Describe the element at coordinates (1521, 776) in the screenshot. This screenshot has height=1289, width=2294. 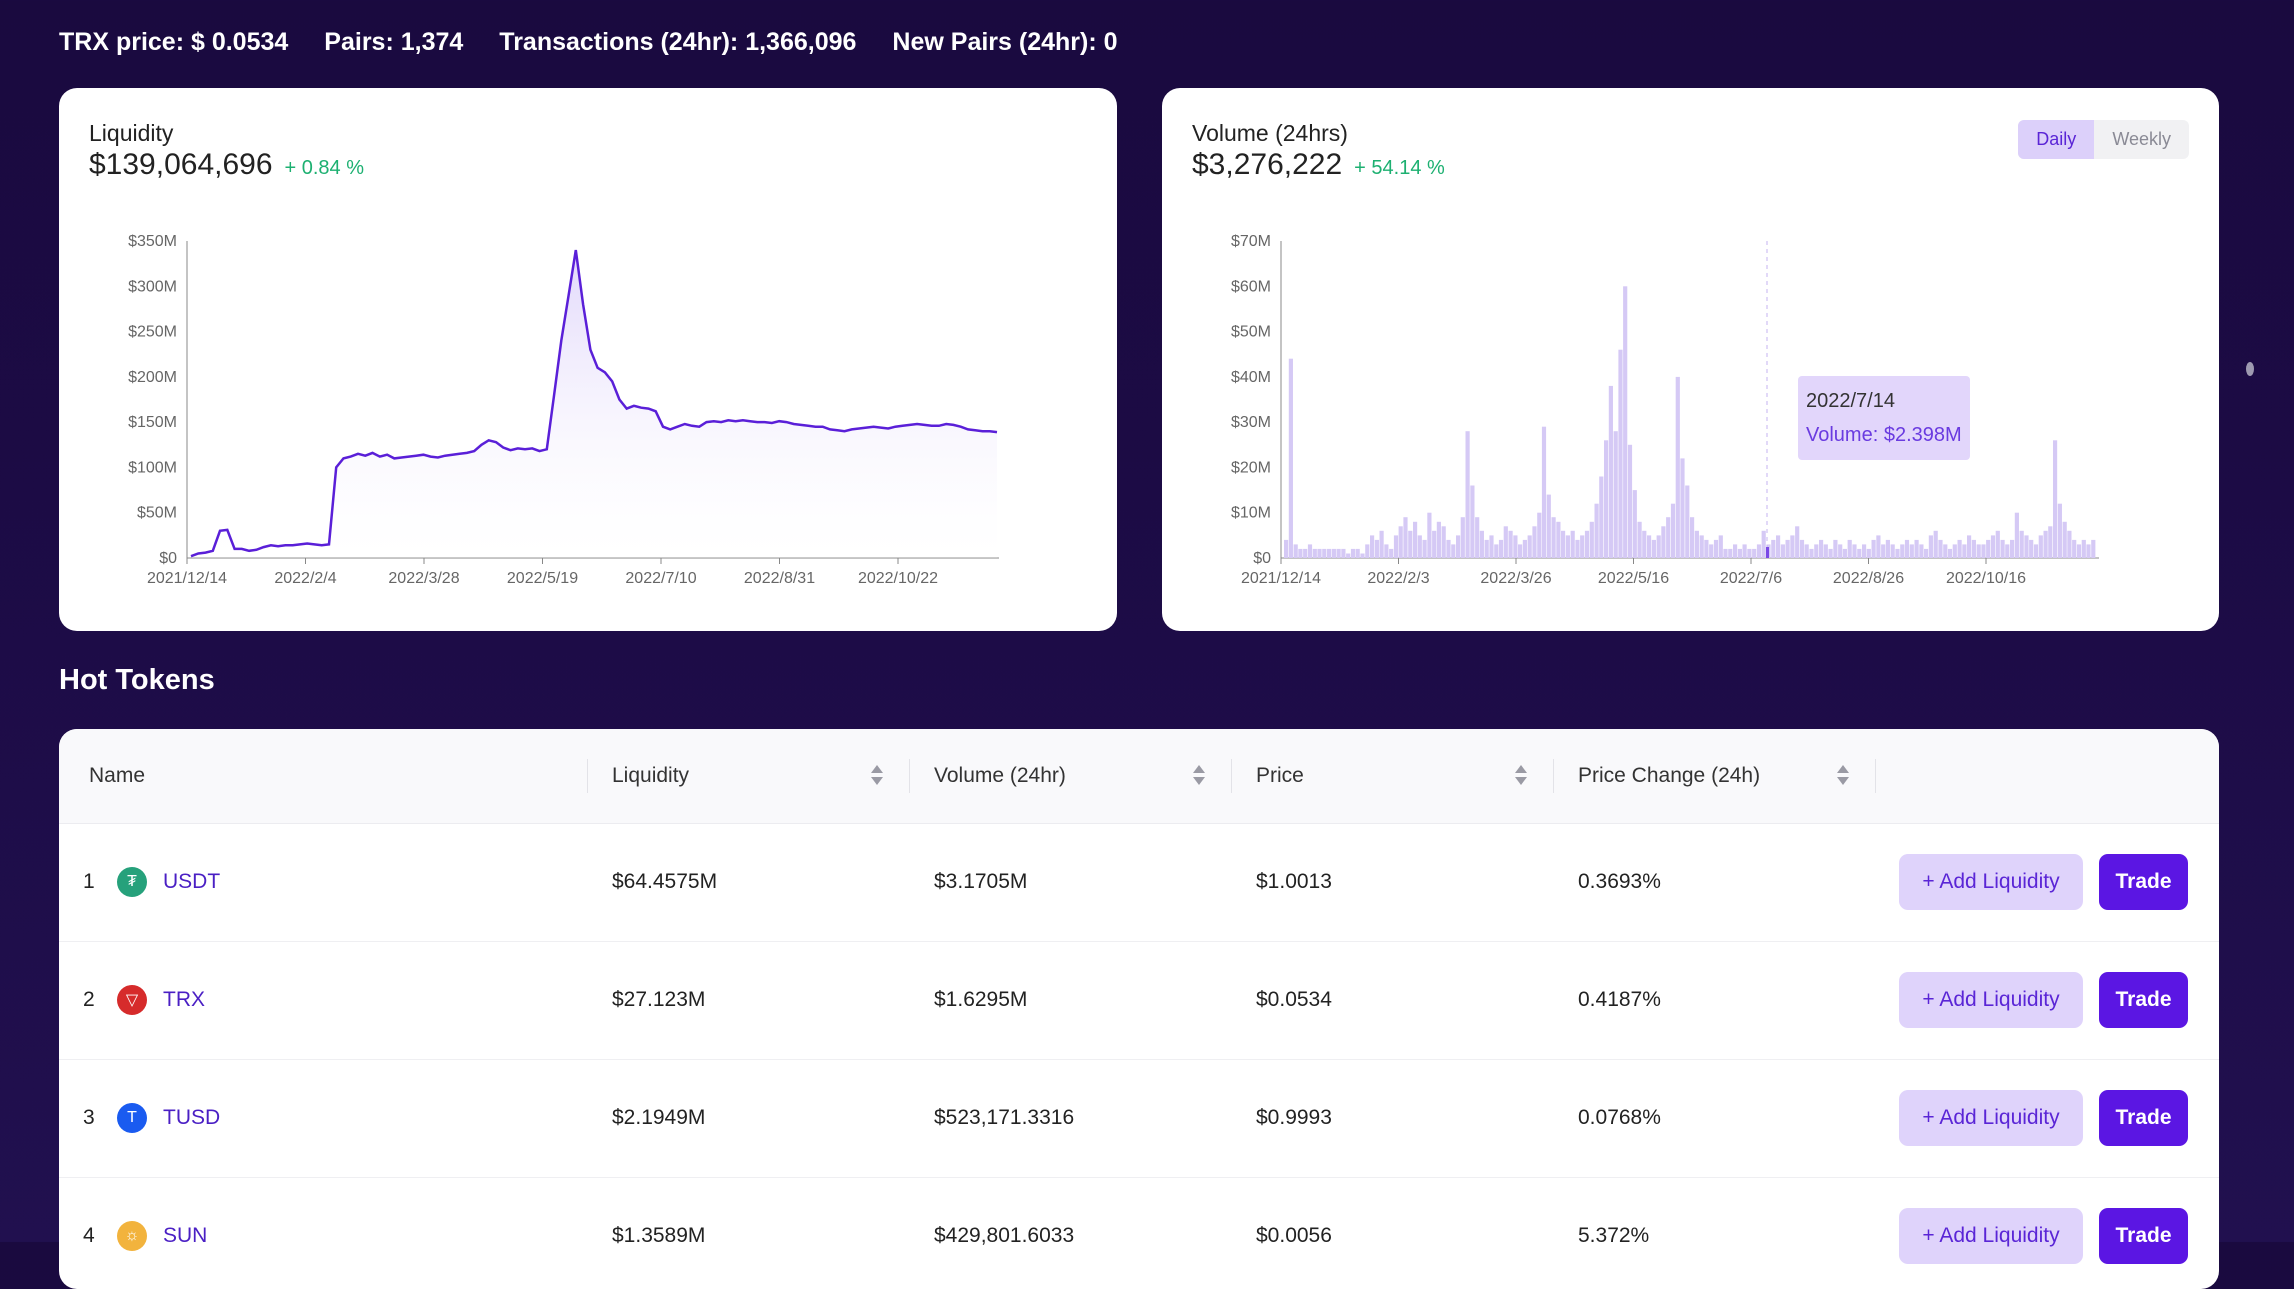
I see `sort-price-icon` at that location.